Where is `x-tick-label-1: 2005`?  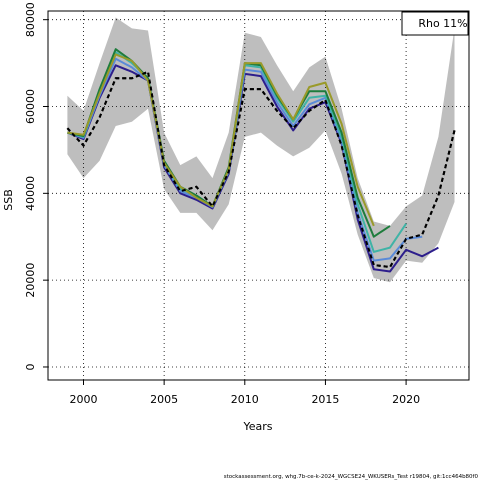
x-tick-label-1: 2005 is located at coordinates (164, 399).